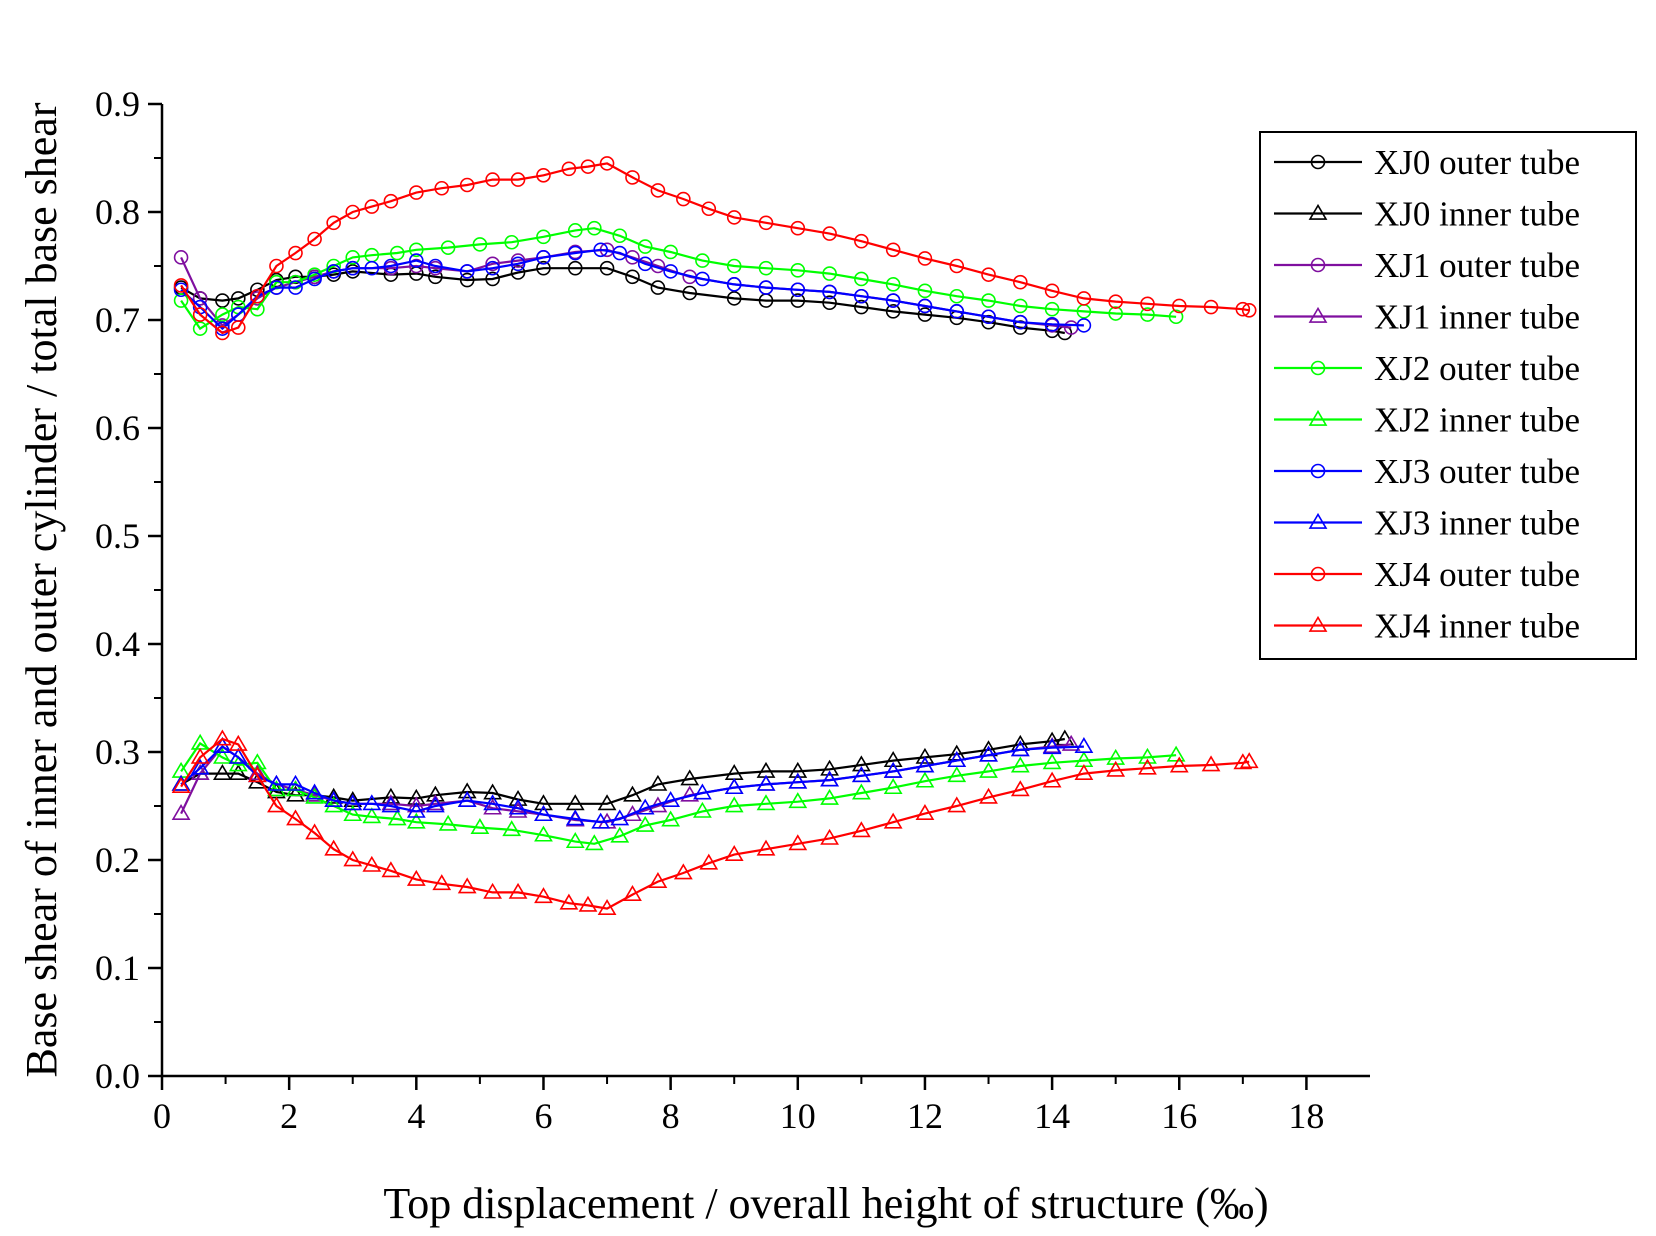  What do you see at coordinates (1477, 523) in the screenshot?
I see `legend-label: XJ3 inner tube` at bounding box center [1477, 523].